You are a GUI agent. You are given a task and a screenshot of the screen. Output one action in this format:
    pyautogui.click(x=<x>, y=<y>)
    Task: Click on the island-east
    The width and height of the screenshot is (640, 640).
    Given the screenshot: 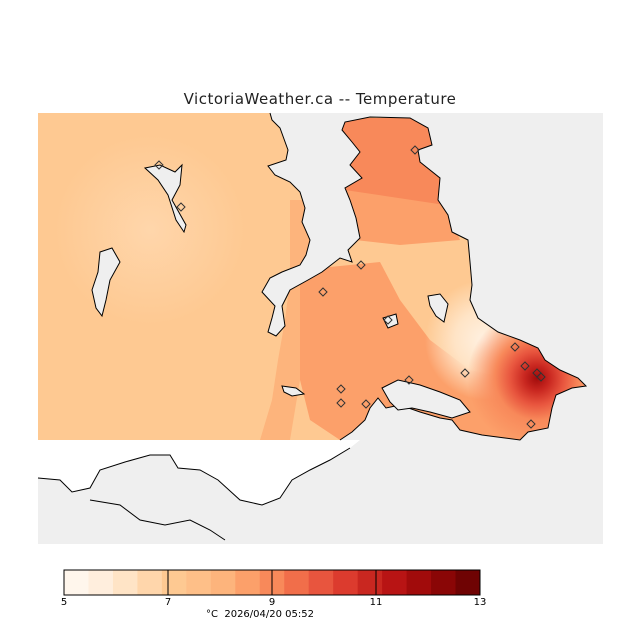 What is the action you would take?
    pyautogui.click(x=438, y=308)
    